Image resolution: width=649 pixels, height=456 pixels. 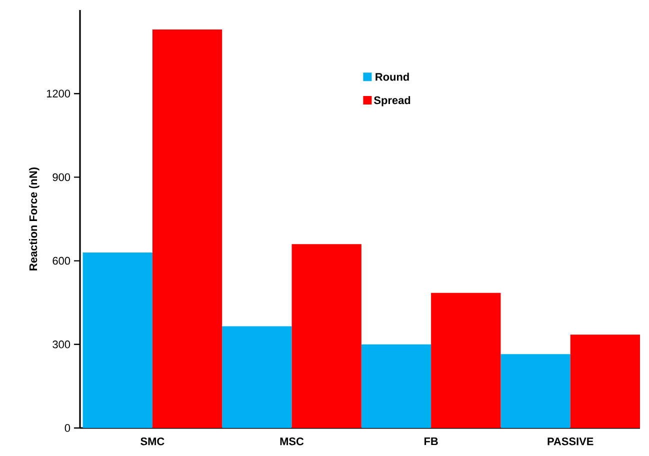 I want to click on x-tick-label: PASSIVE, so click(x=571, y=442).